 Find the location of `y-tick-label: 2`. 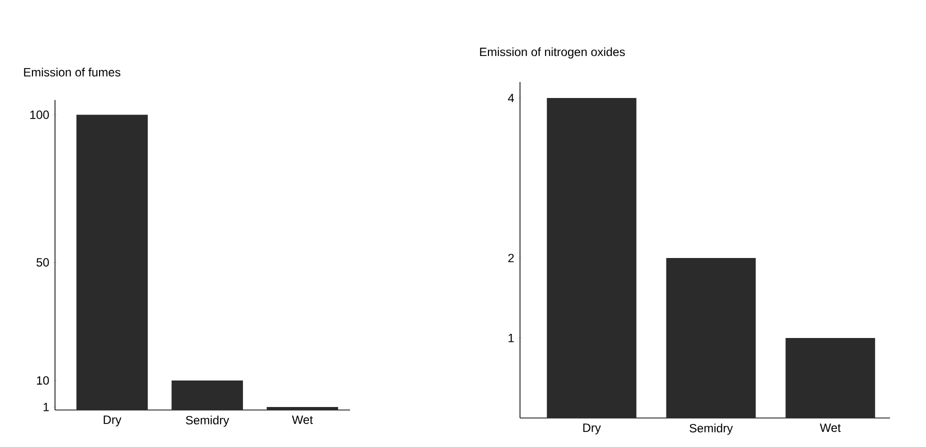

y-tick-label: 2 is located at coordinates (511, 258).